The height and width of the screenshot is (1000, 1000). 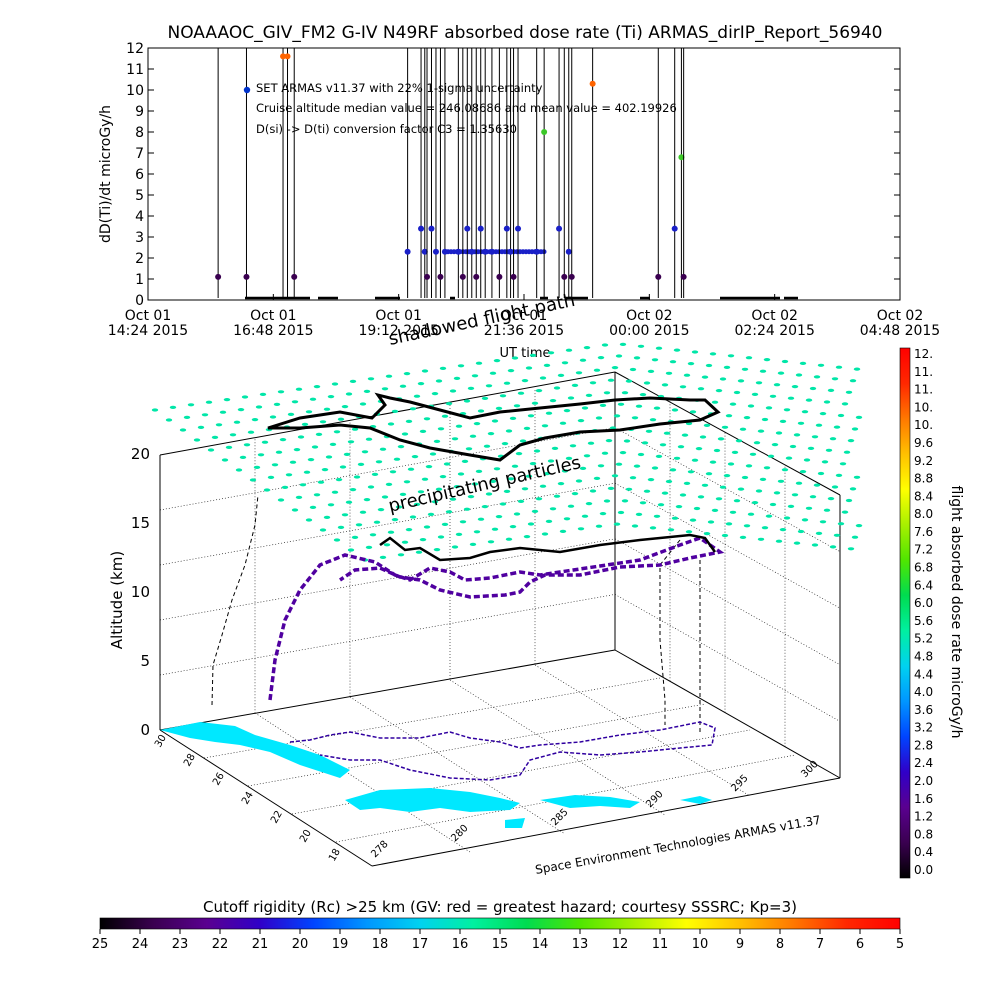 I want to click on colorbar-tick-label: 1.6, so click(x=923, y=799).